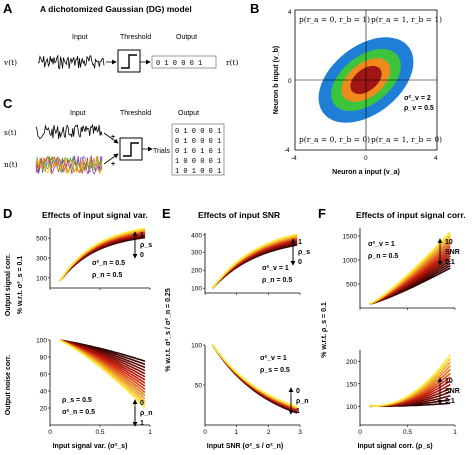 The height and width of the screenshot is (455, 474). Describe the element at coordinates (179, 64) in the screenshot. I see `spike-sequence: 0 1 0 0 0 1` at that location.